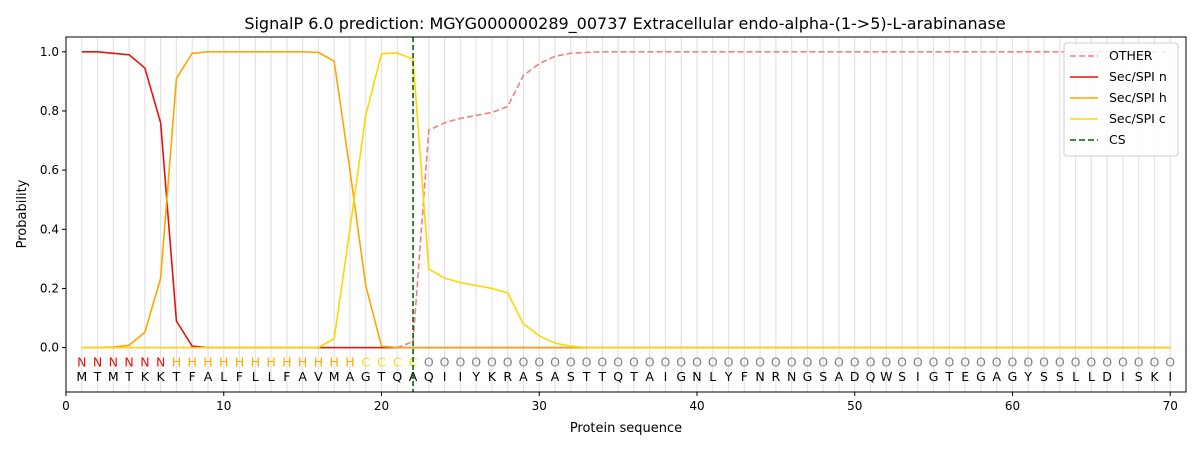 This screenshot has width=1200, height=450. I want to click on x-tick-label: 50, so click(854, 406).